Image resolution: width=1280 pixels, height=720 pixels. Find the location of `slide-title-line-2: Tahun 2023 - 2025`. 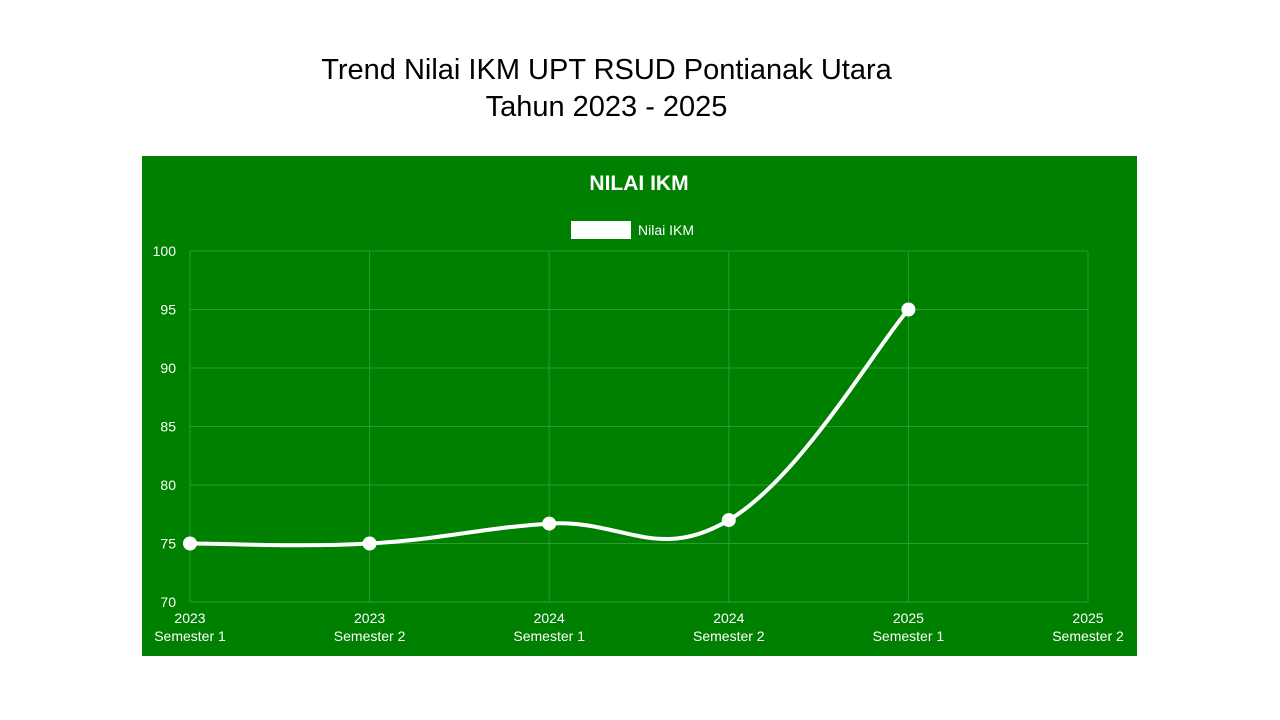

slide-title-line-2: Tahun 2023 - 2025 is located at coordinates (606, 107).